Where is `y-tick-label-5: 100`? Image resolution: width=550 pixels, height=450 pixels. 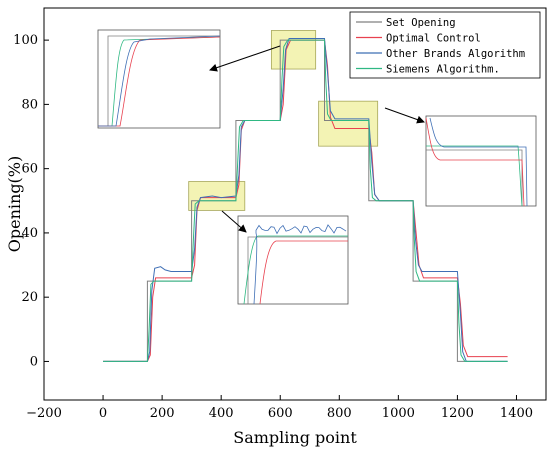
y-tick-label-5: 100 is located at coordinates (25, 40).